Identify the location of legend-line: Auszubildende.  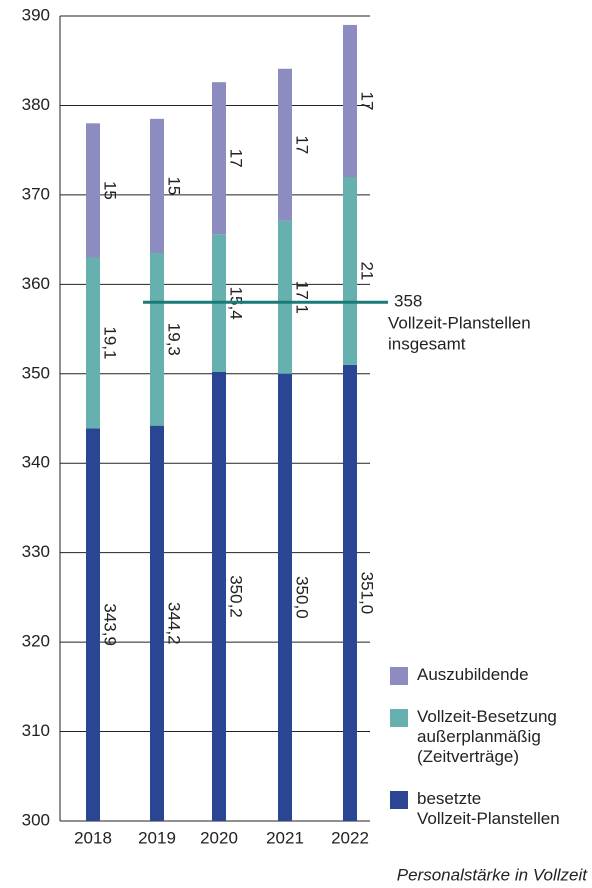
(473, 674).